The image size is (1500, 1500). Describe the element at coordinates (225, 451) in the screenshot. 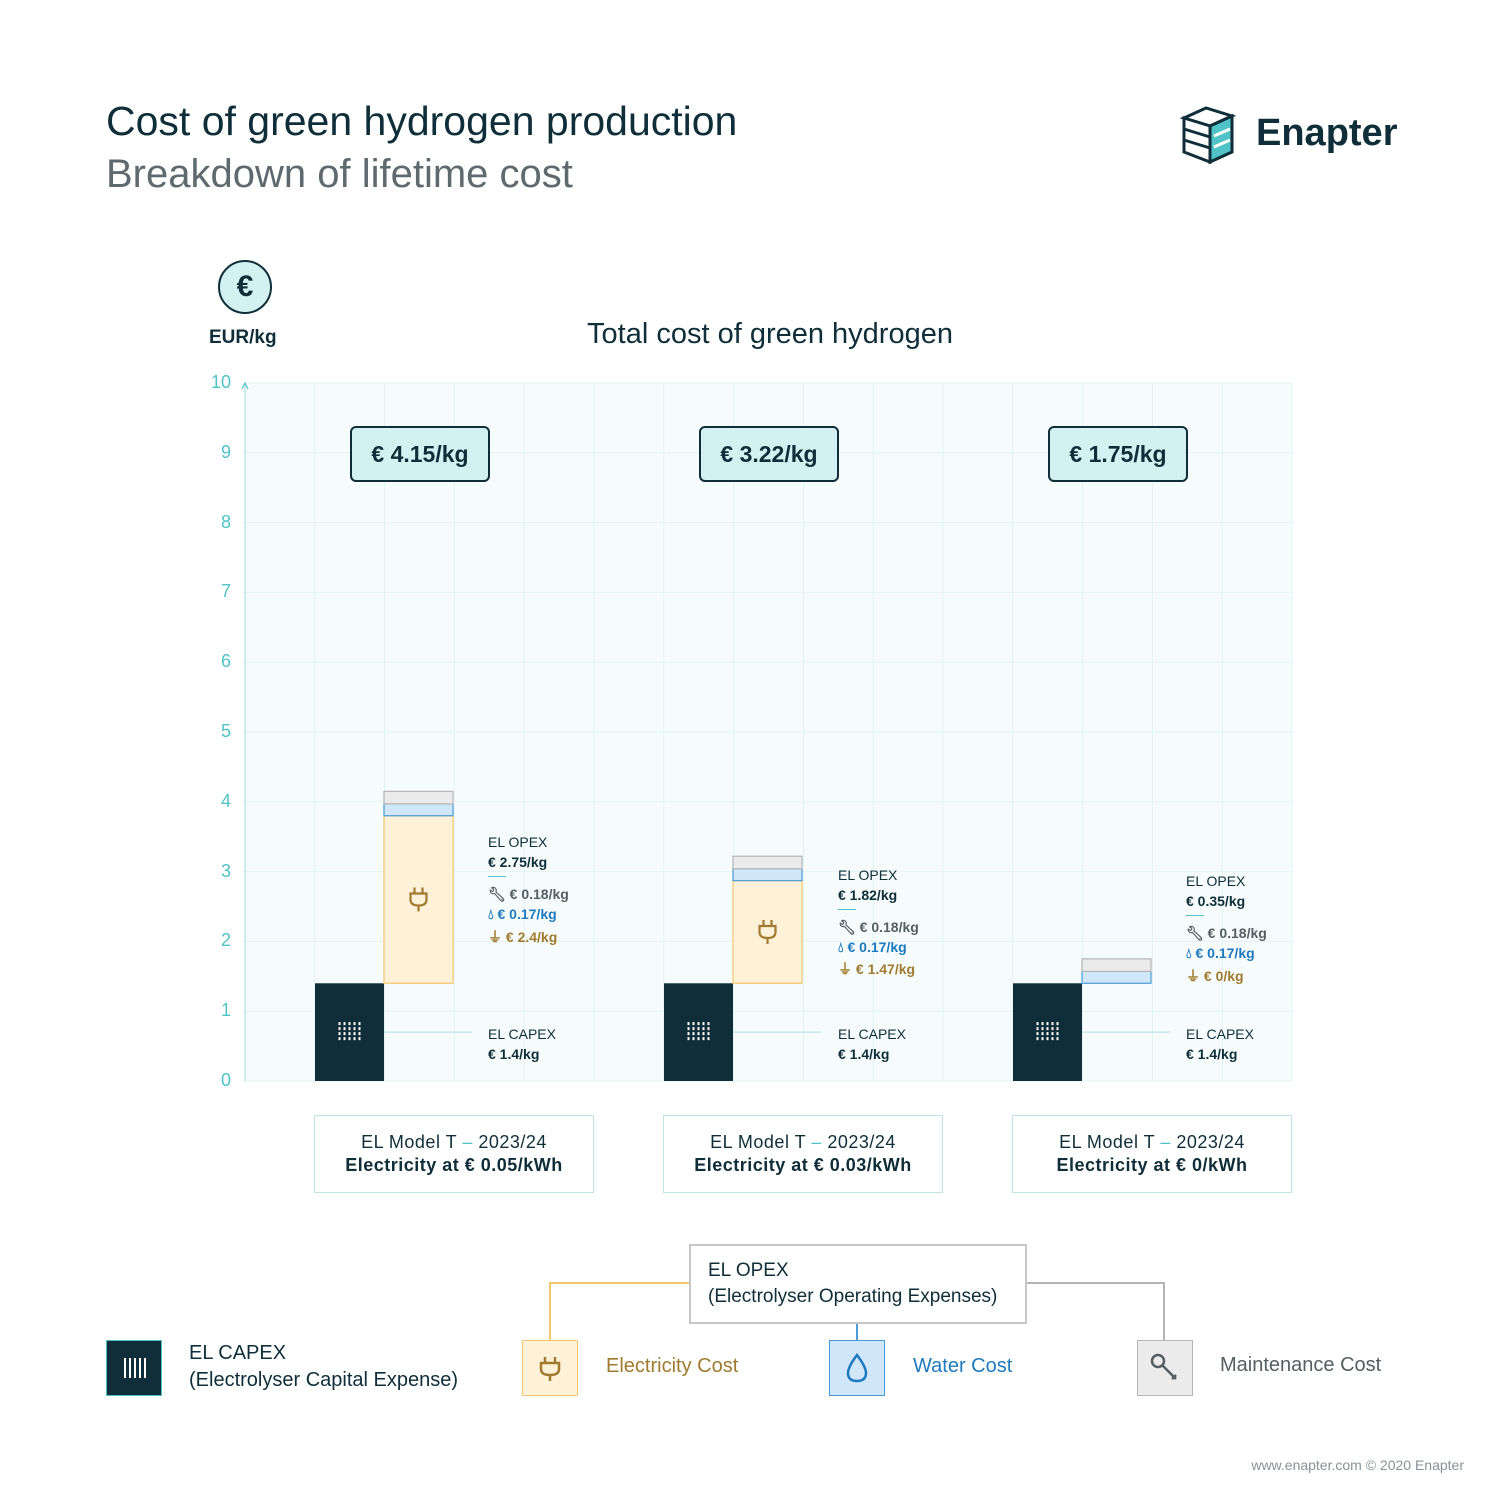

I see `y-tick-label: 9` at that location.